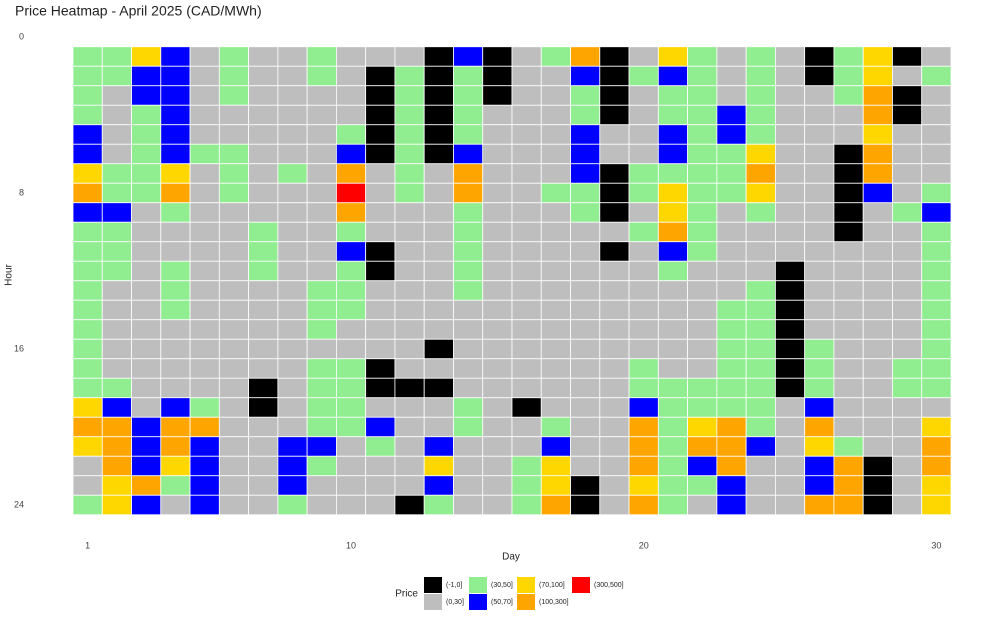 The image size is (1000, 618). What do you see at coordinates (526, 602) in the screenshot?
I see `legend-swatch` at bounding box center [526, 602].